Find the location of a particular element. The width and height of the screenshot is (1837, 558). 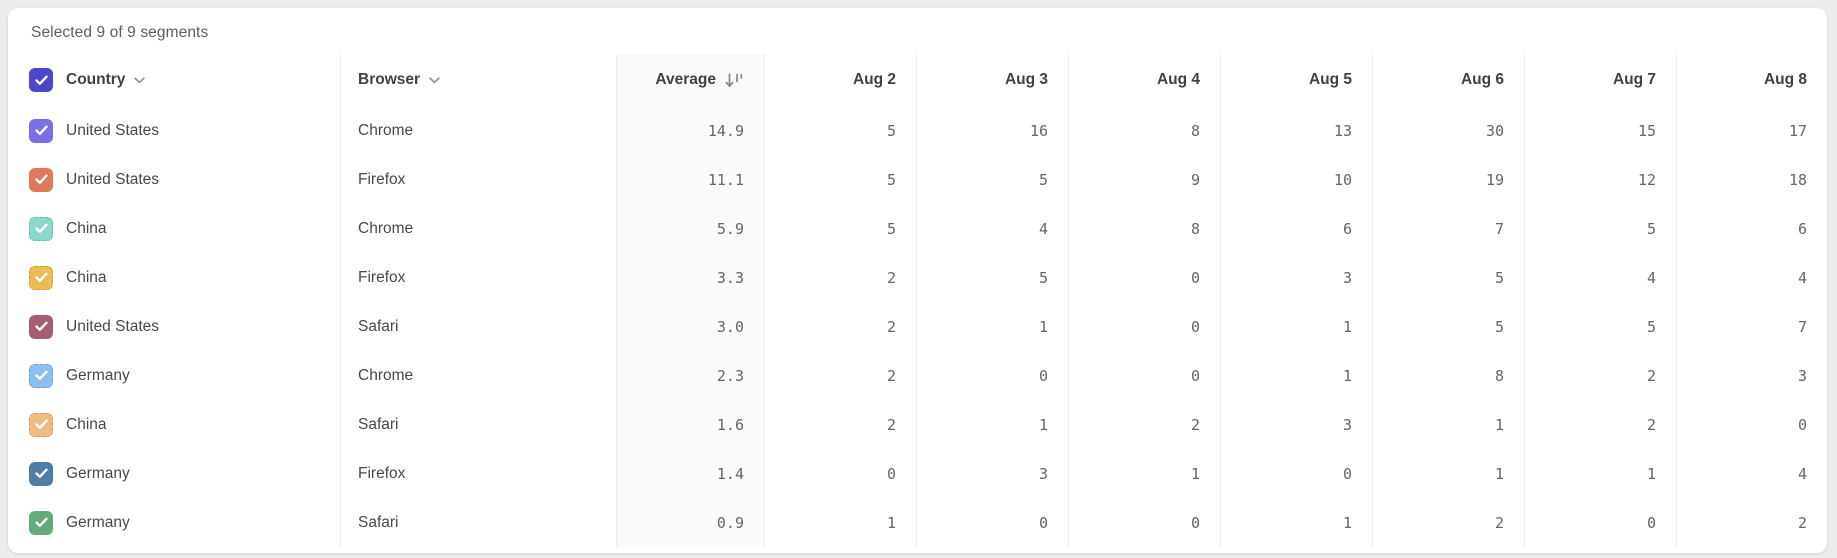

column-header-aug-8: Aug 8 is located at coordinates (1751, 80).